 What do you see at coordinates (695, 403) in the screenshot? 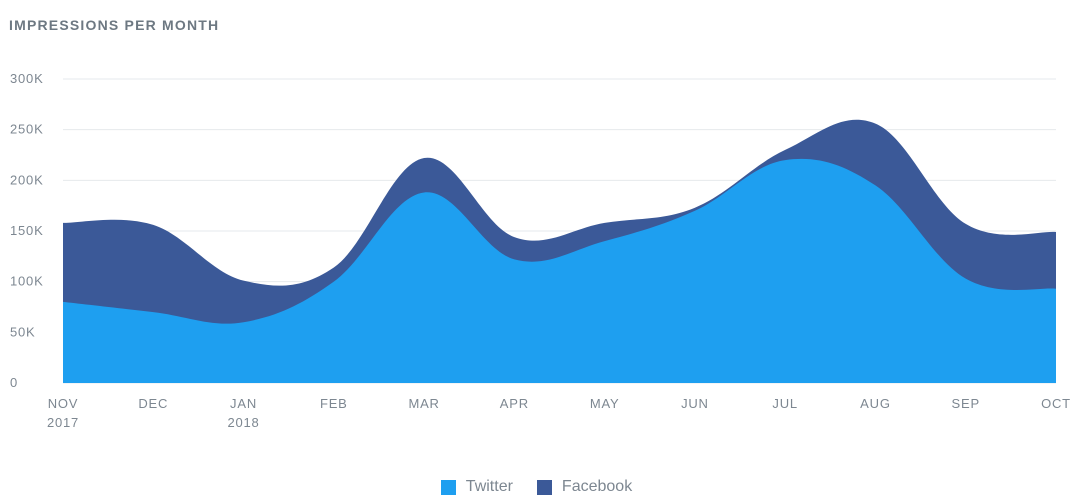
I see `x-tick-label: JUN` at bounding box center [695, 403].